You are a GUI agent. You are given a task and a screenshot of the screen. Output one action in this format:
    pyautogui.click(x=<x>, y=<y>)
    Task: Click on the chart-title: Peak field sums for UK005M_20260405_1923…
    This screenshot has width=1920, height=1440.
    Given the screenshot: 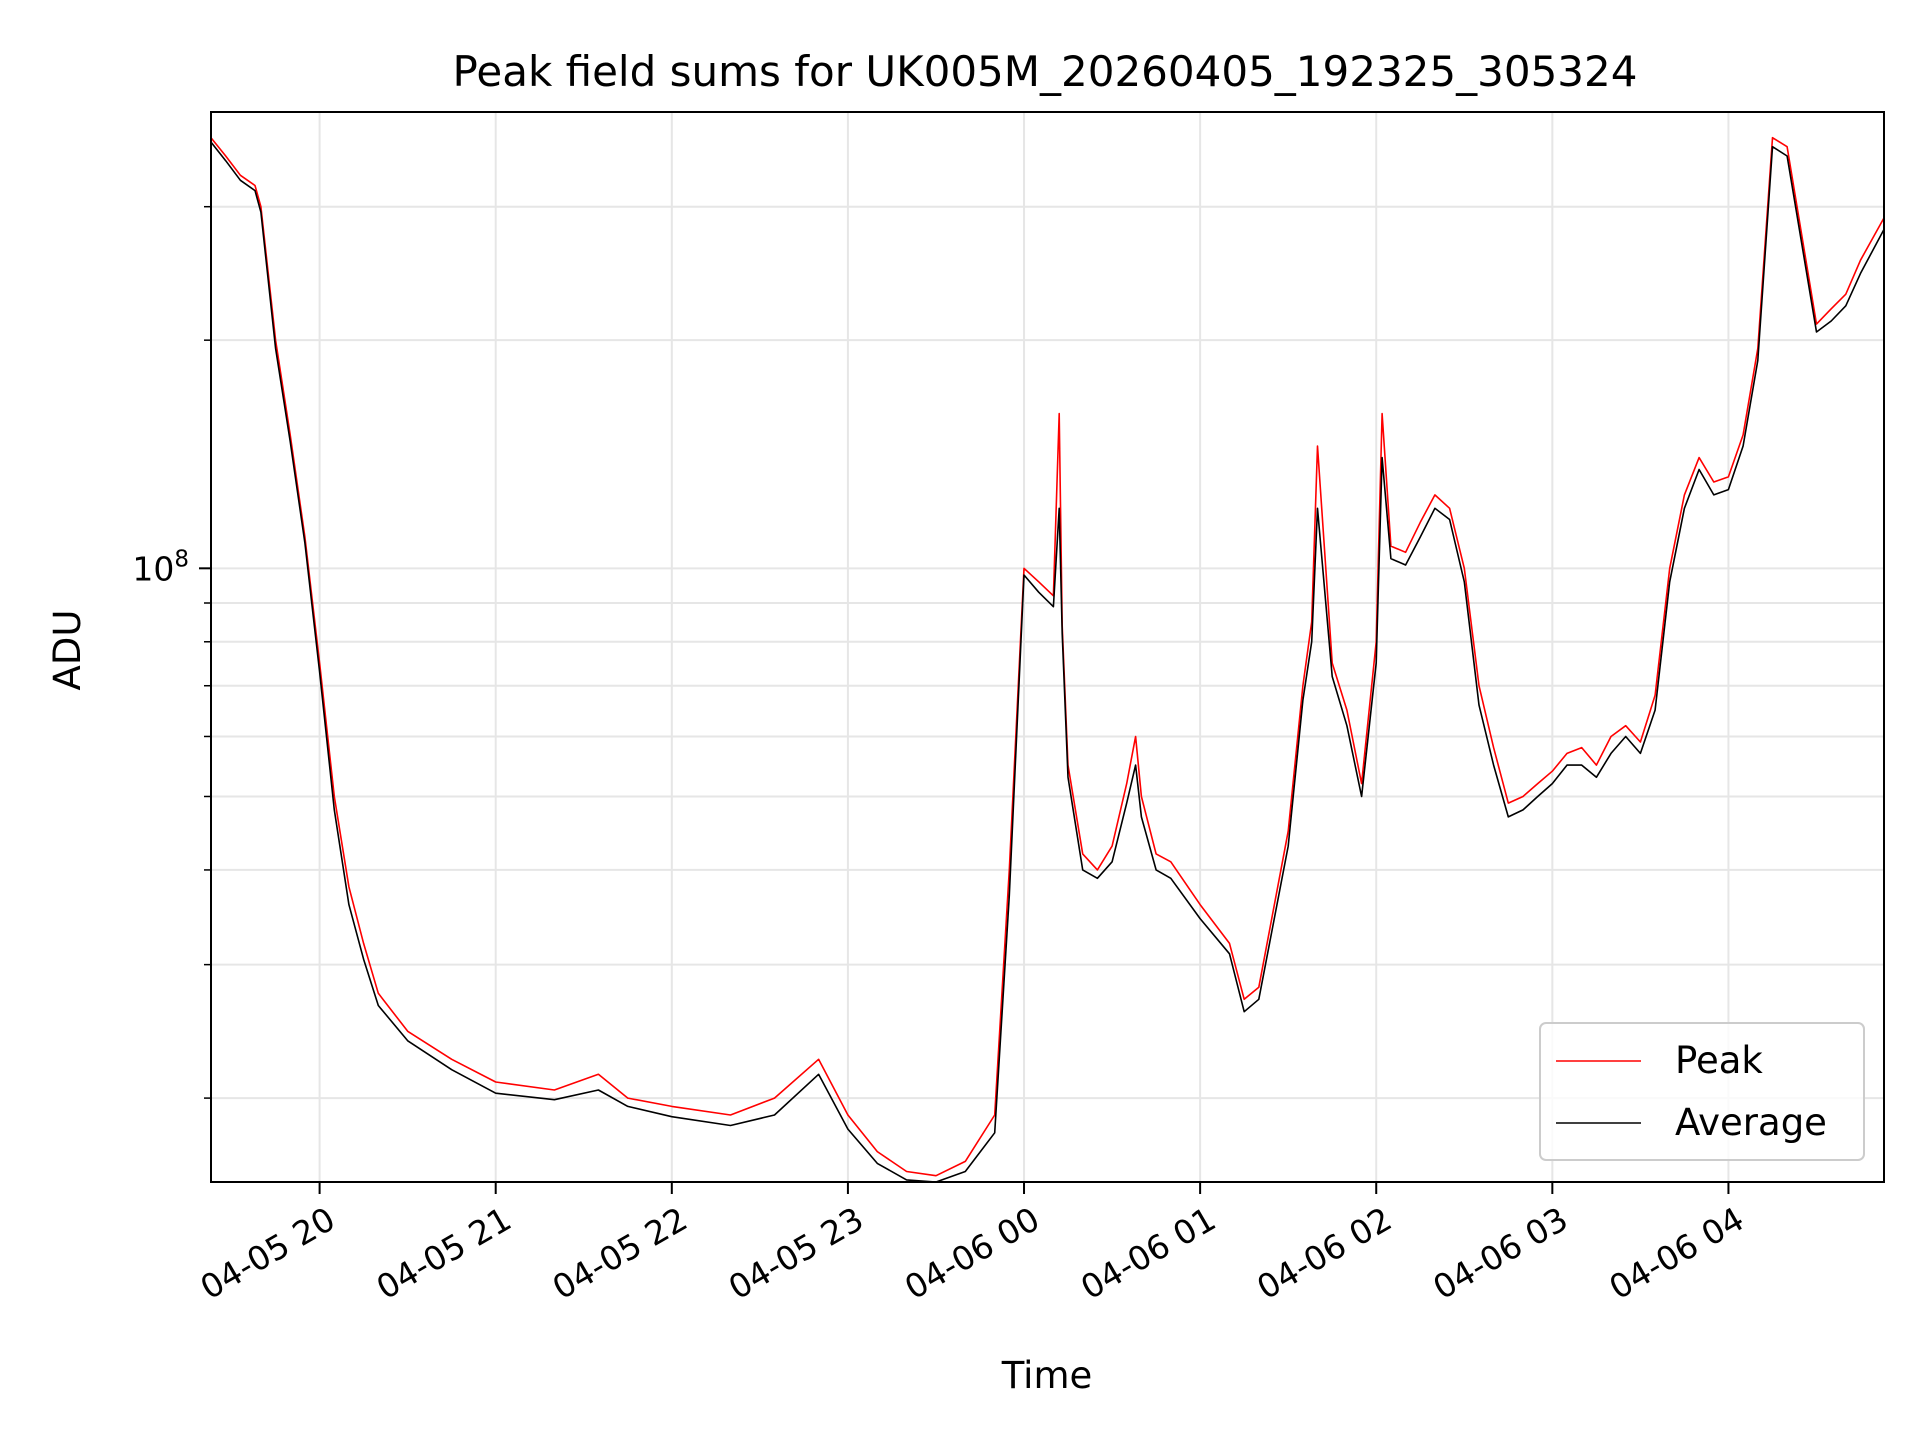 What is the action you would take?
    pyautogui.click(x=1045, y=71)
    